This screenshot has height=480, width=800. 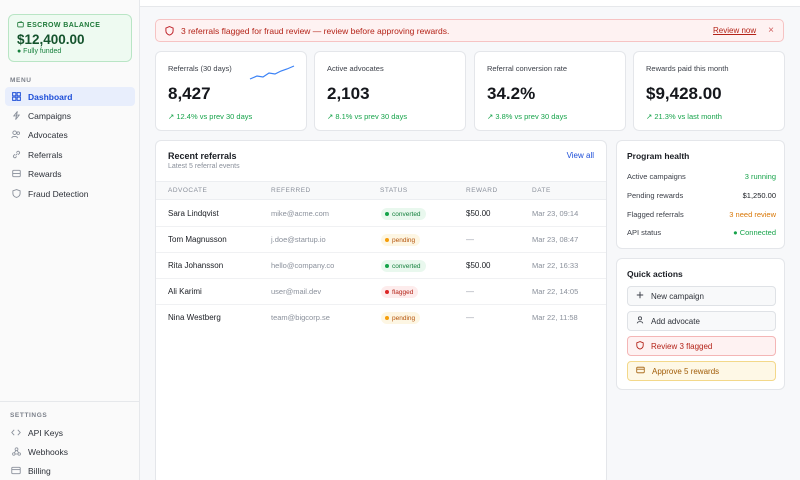 What do you see at coordinates (16, 97) in the screenshot?
I see `grid-icon` at bounding box center [16, 97].